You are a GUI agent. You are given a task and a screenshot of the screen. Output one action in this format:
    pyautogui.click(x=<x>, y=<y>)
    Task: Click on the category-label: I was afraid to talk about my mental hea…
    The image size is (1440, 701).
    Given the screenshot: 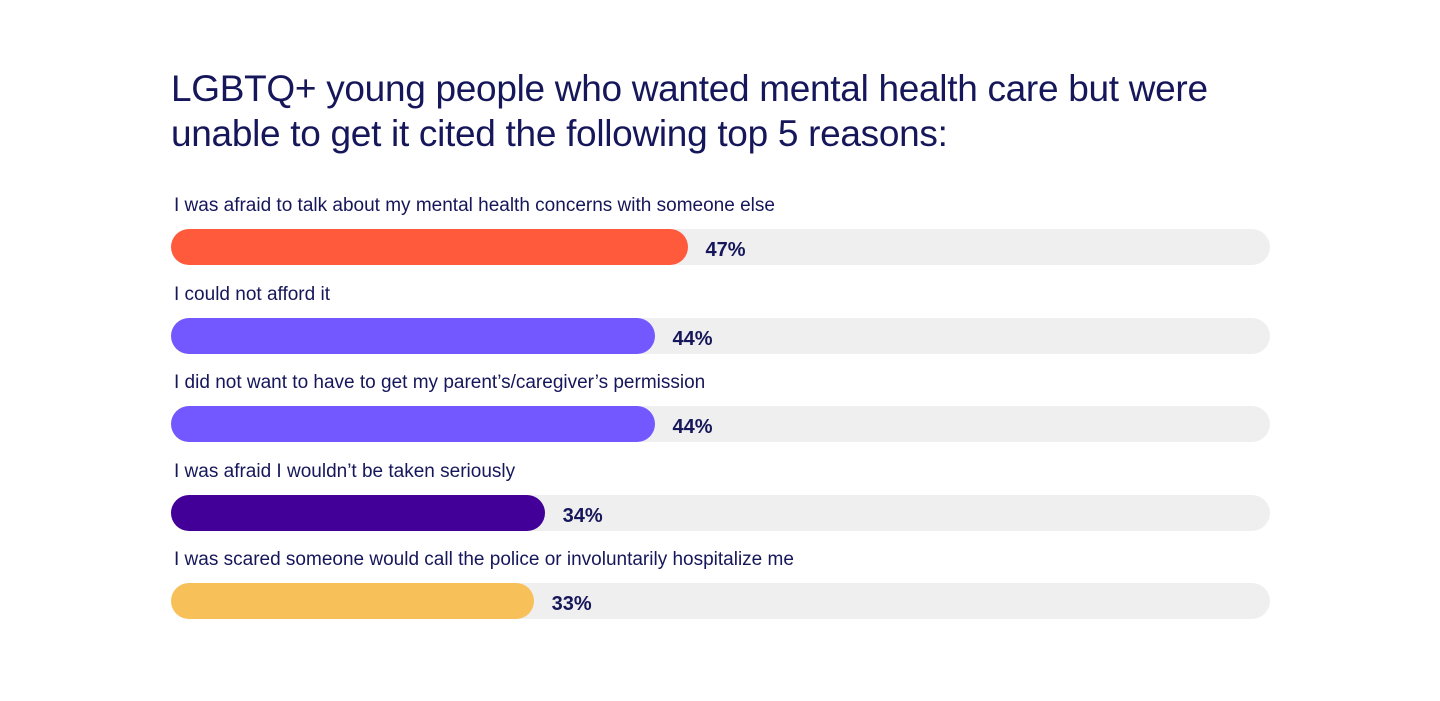 What is the action you would take?
    pyautogui.click(x=474, y=205)
    